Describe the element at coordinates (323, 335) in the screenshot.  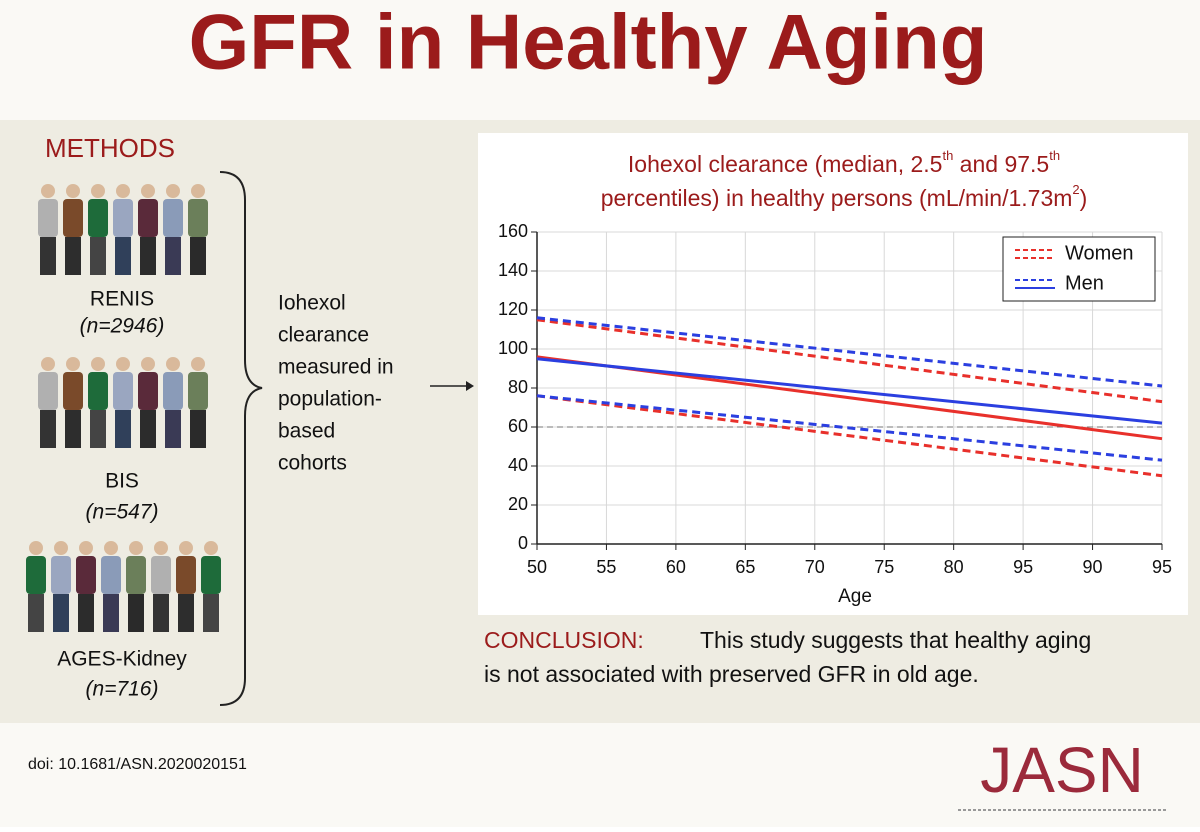
I see `methods-text: clearance` at that location.